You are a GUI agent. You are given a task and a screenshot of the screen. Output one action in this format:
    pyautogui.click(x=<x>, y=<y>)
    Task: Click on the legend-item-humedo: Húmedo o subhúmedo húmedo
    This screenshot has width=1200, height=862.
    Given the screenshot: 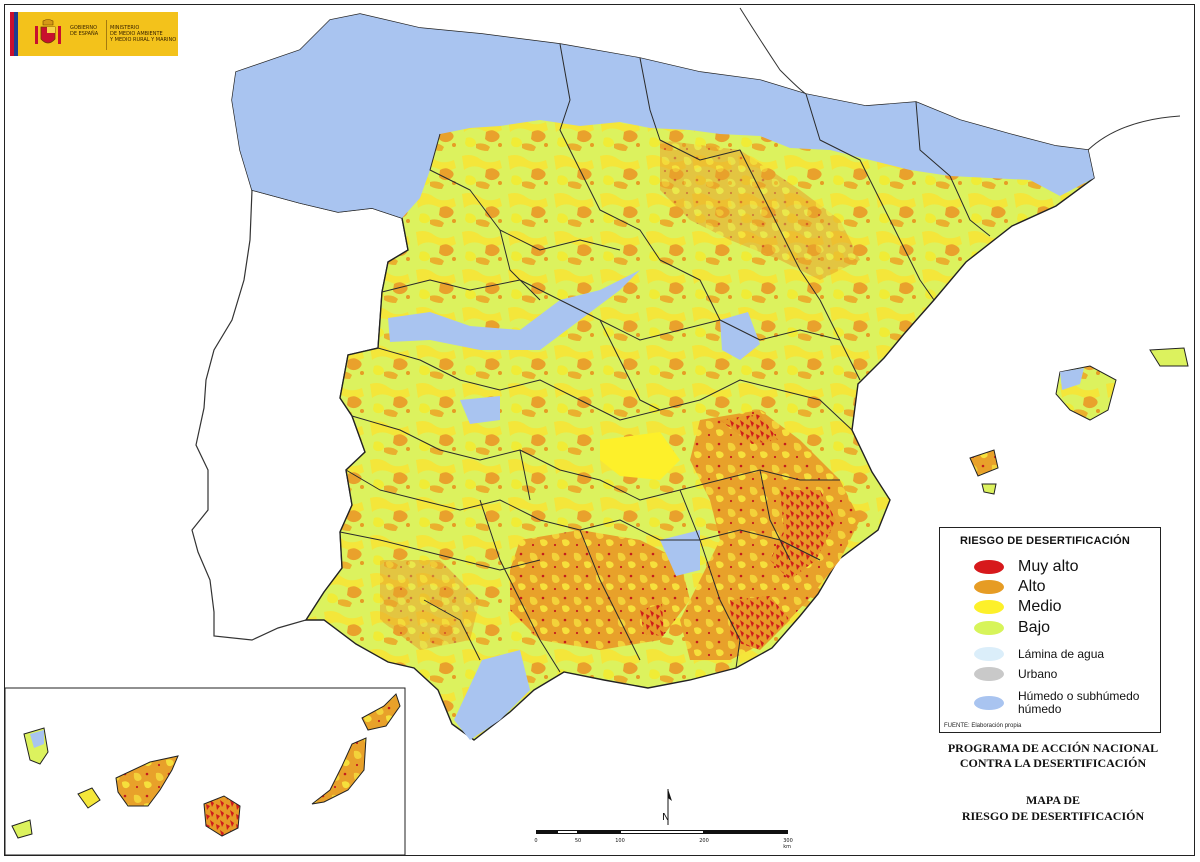 What is the action you would take?
    pyautogui.click(x=1056, y=703)
    